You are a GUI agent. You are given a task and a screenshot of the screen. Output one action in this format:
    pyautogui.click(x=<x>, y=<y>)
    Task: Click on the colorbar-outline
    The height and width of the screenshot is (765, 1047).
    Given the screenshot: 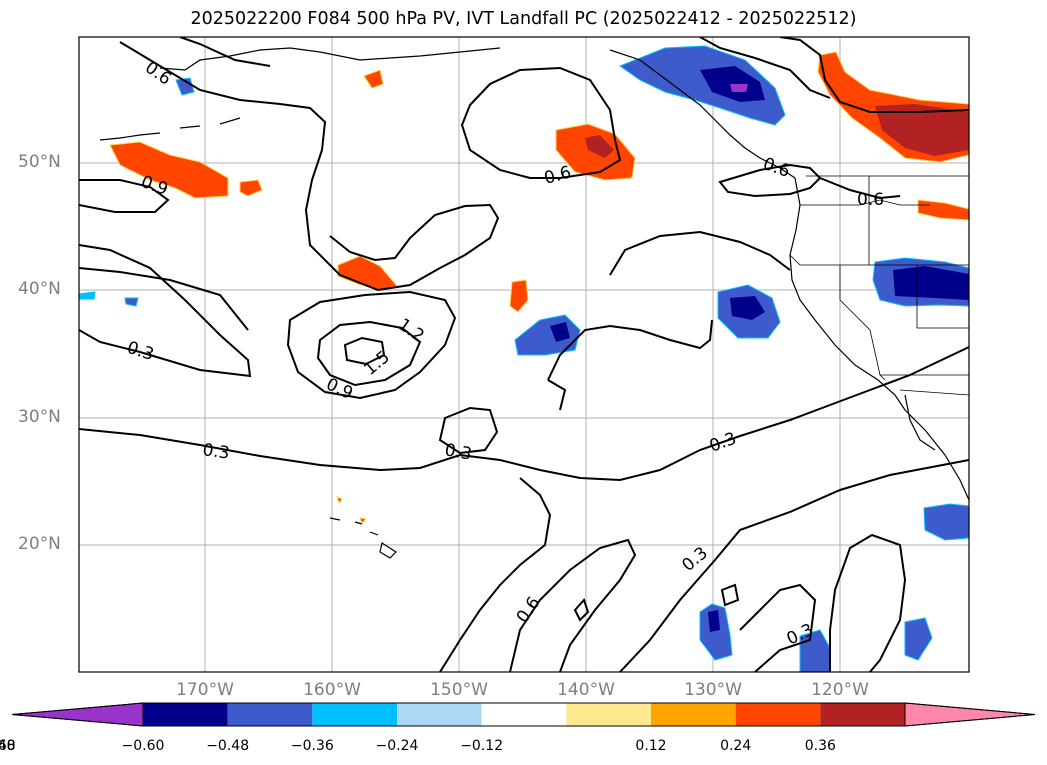 What is the action you would take?
    pyautogui.click(x=523, y=714)
    